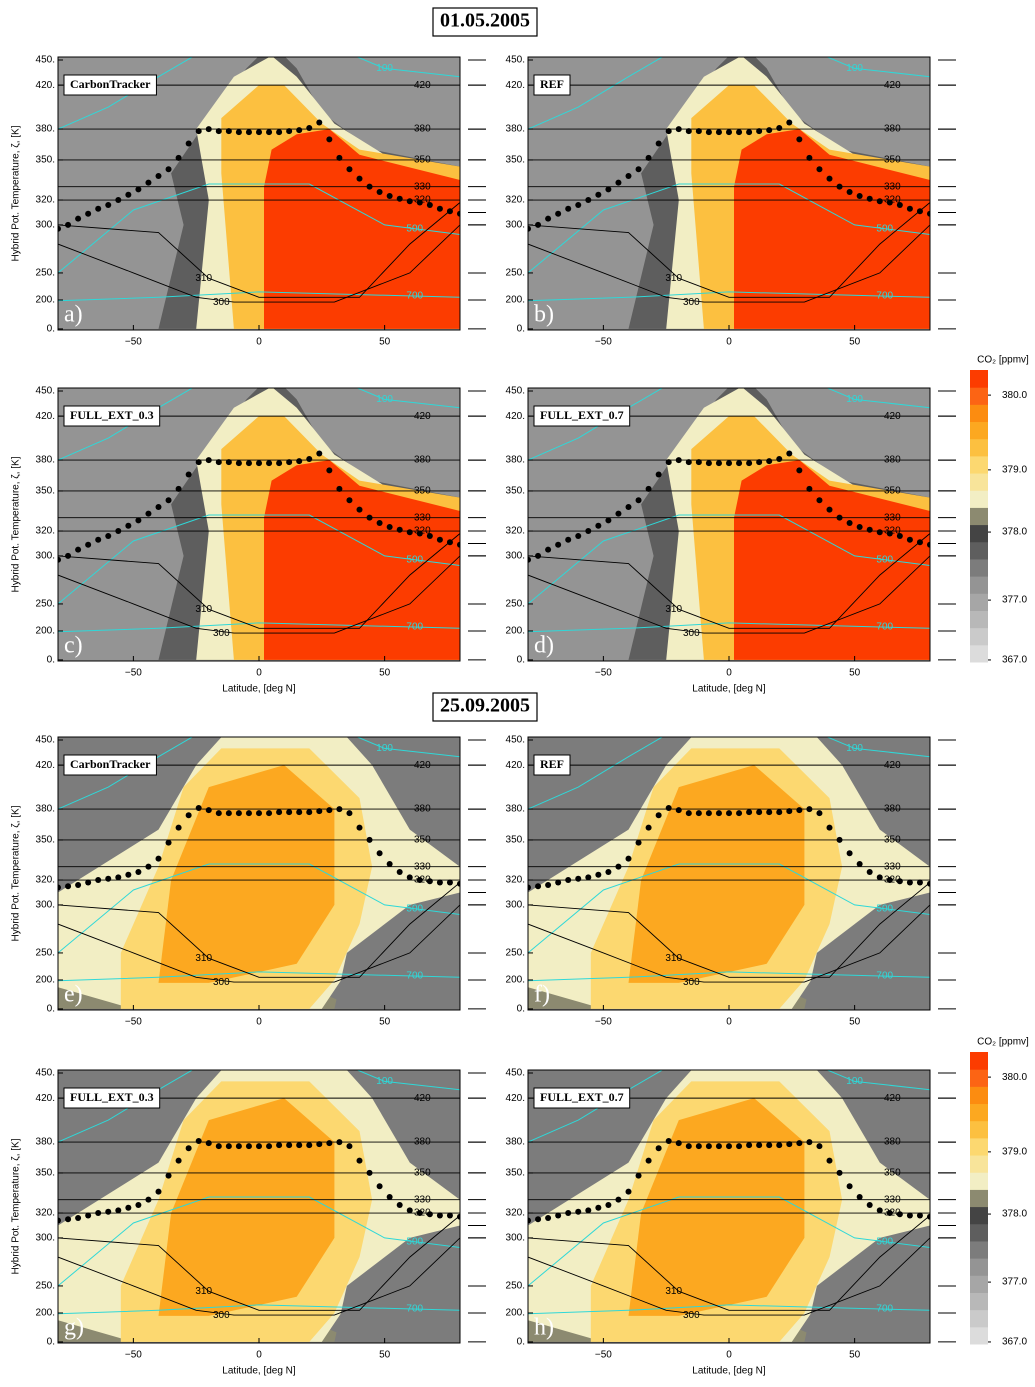 The height and width of the screenshot is (1387, 1035). Describe the element at coordinates (110, 85) in the screenshot. I see `panel-name-box` at that location.